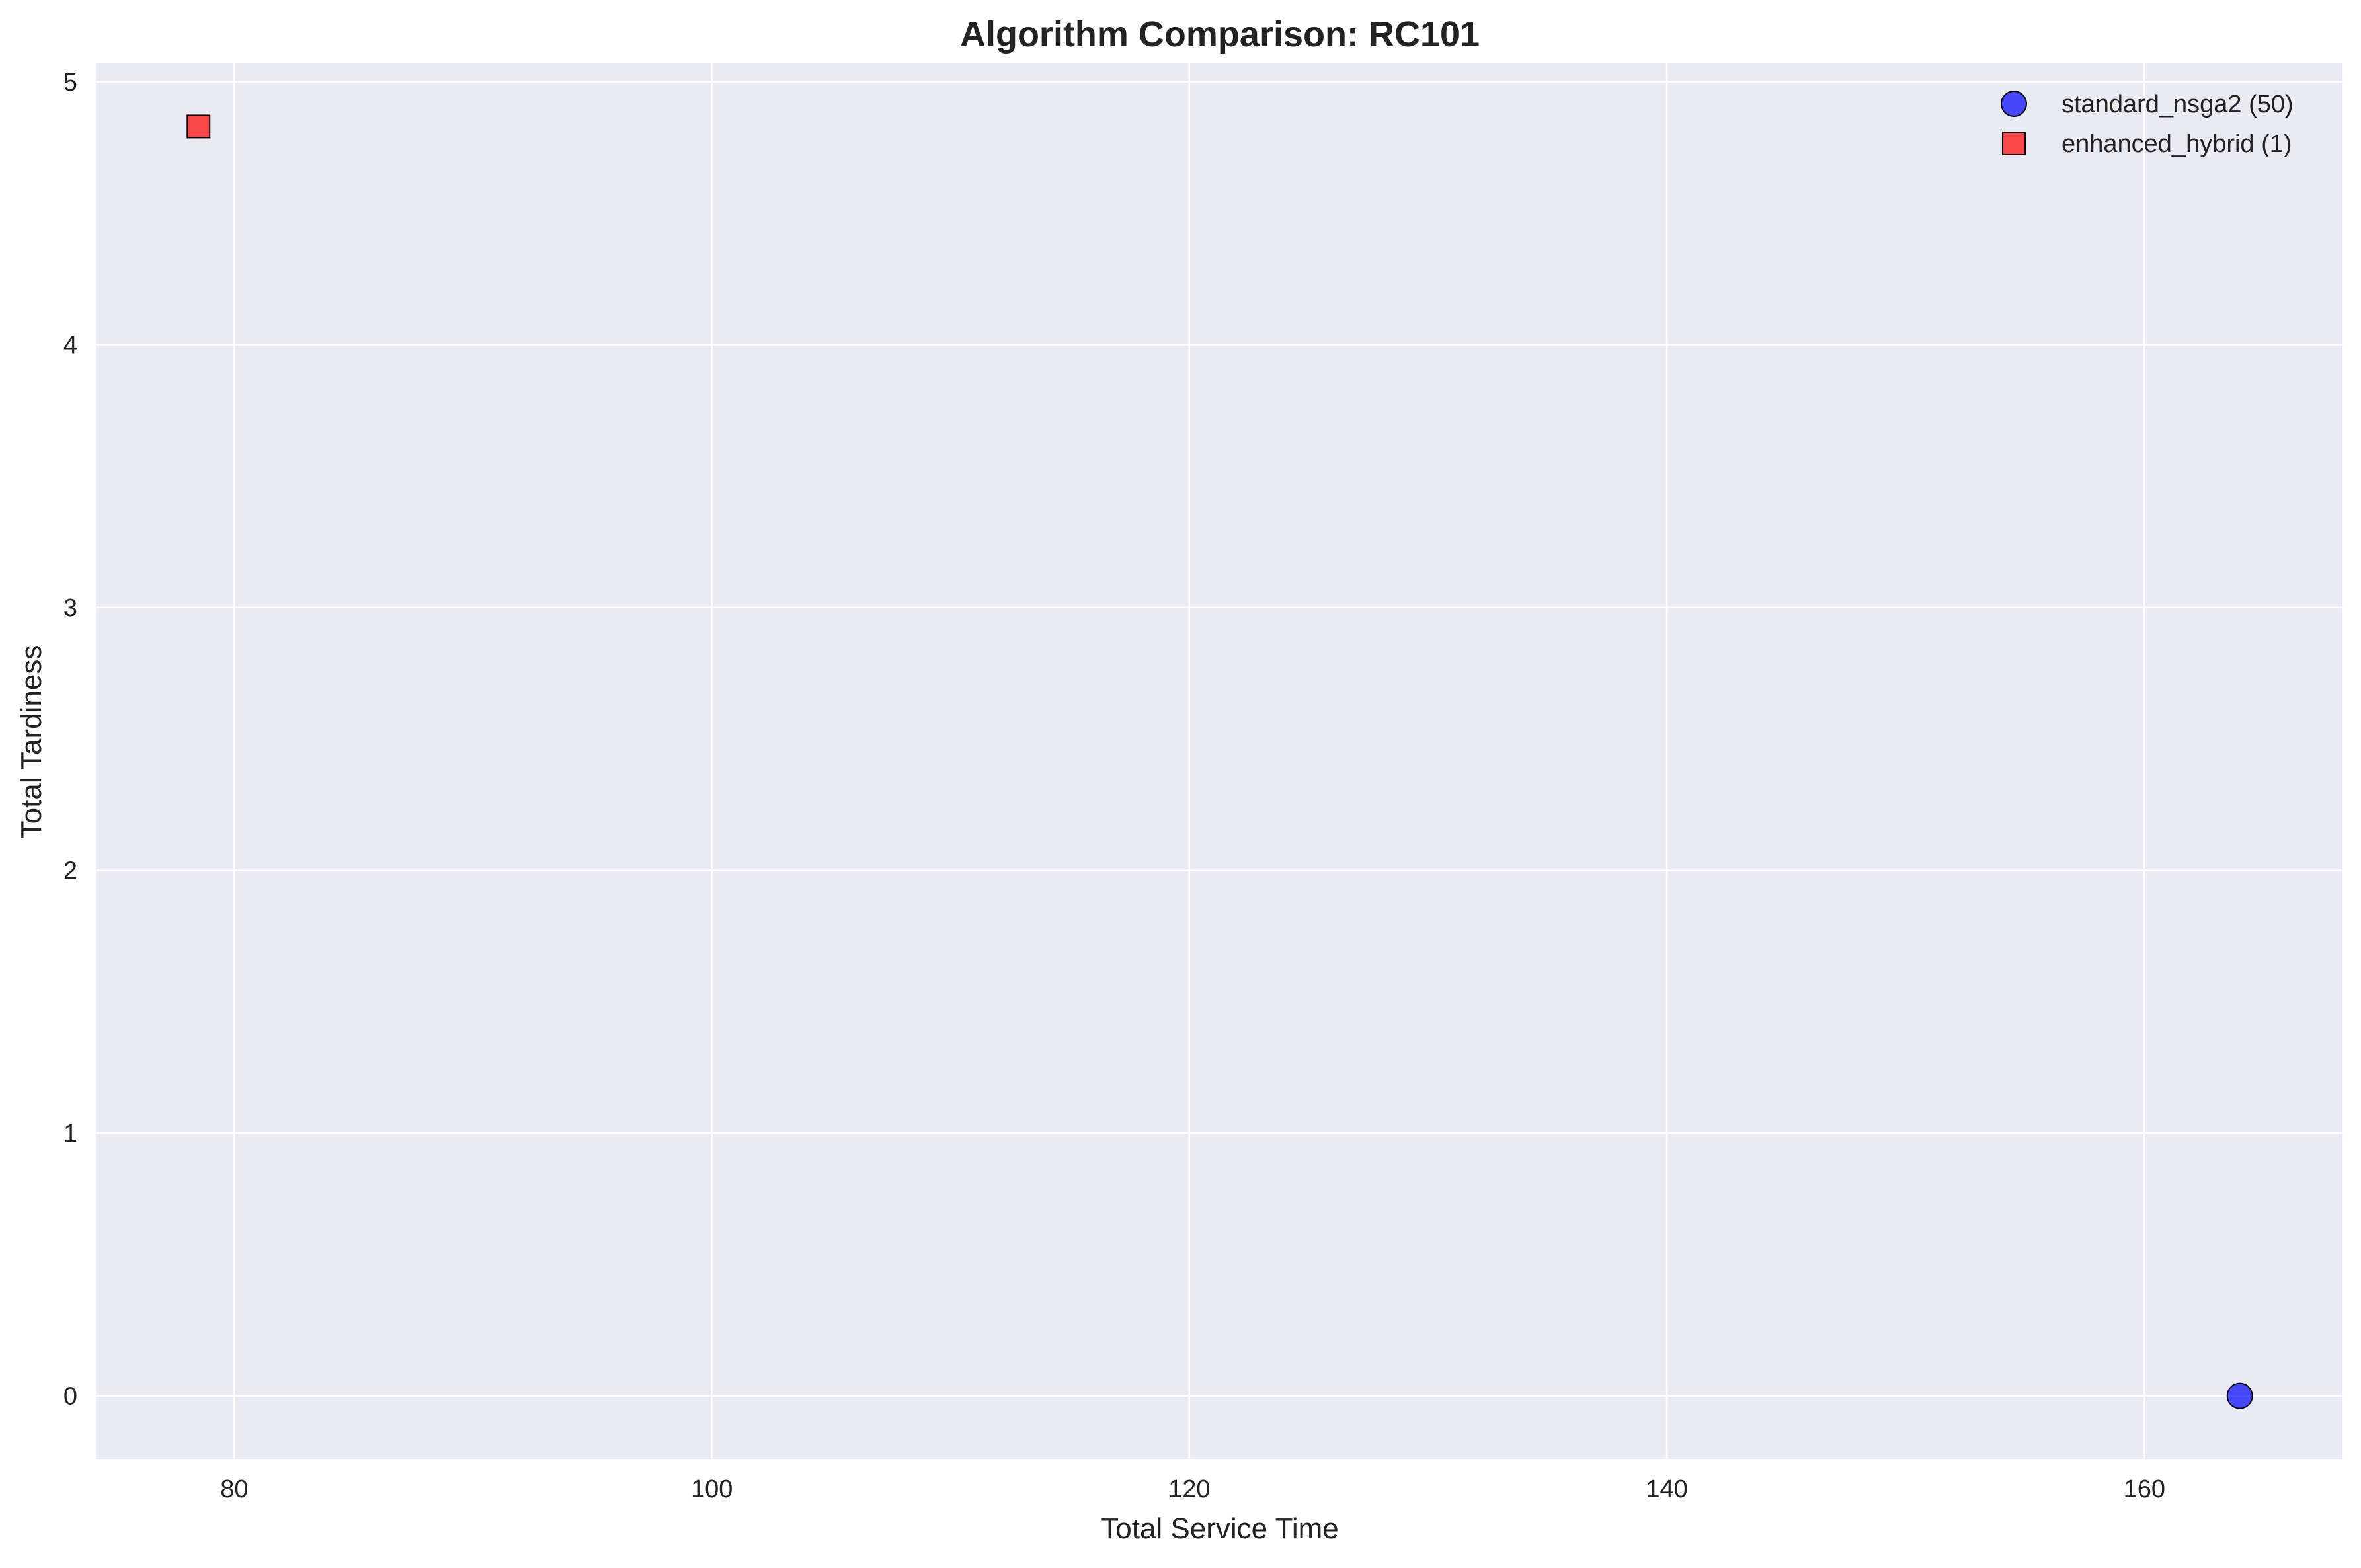 The width and height of the screenshot is (2361, 1568). Describe the element at coordinates (31, 742) in the screenshot. I see `y-axis-label: Total Tardiness` at that location.